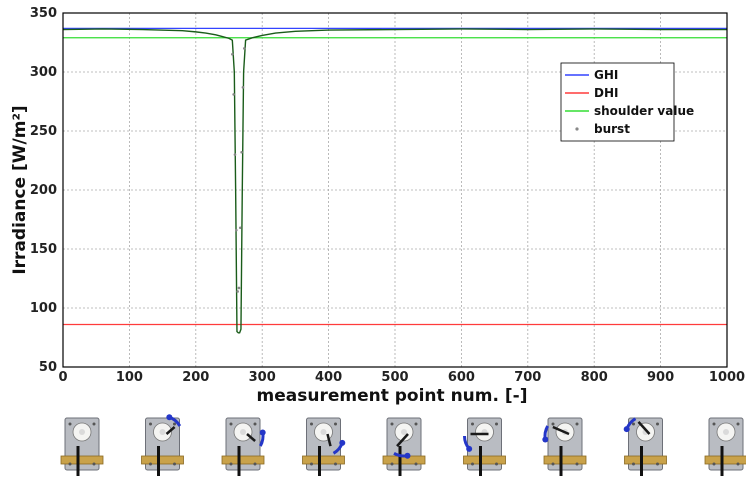 The image size is (746, 481). I want to click on y-tick-label: 150, so click(43, 249).